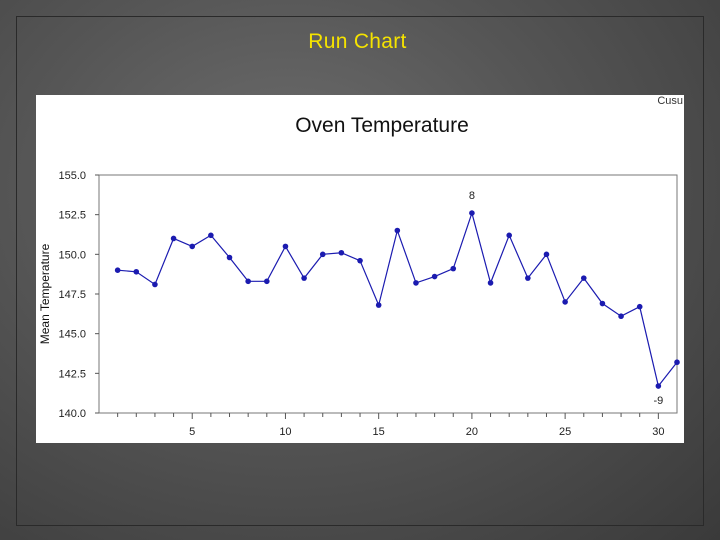  Describe the element at coordinates (72, 414) in the screenshot. I see `y-tick-label: 140.0` at that location.